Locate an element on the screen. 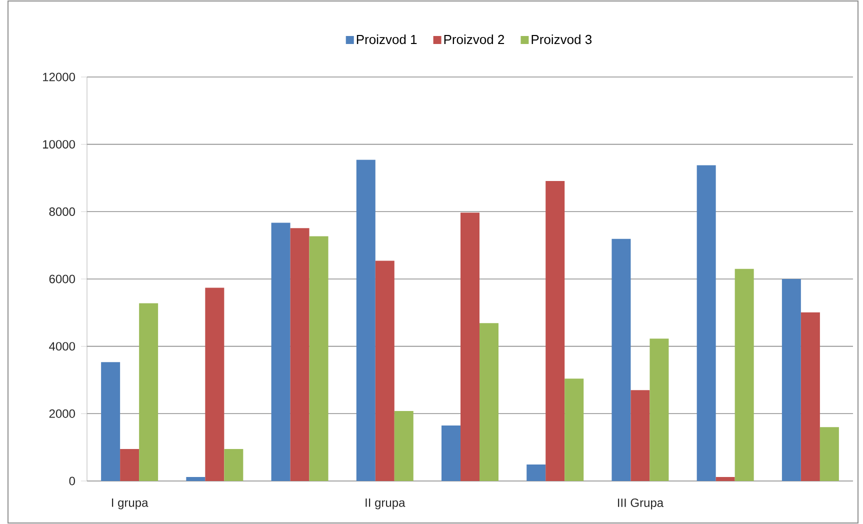 The height and width of the screenshot is (524, 863). x-tick-label: I grupa is located at coordinates (130, 504).